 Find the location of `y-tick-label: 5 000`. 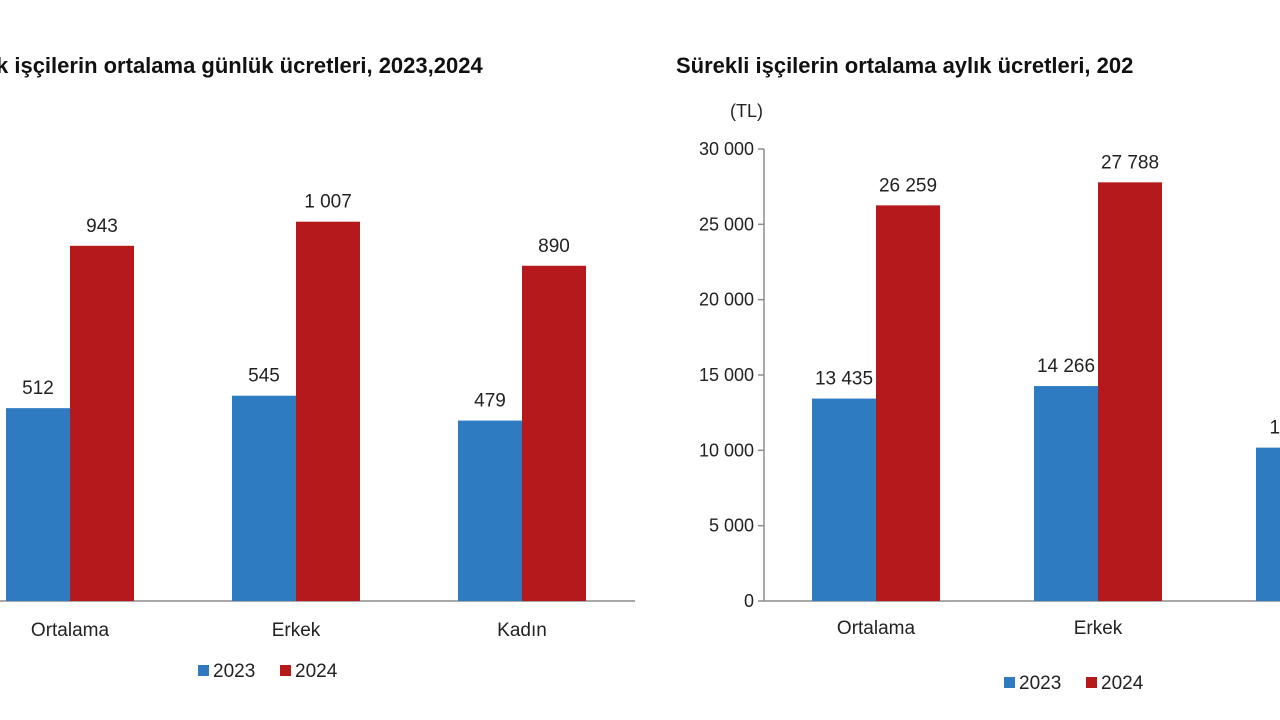

y-tick-label: 5 000 is located at coordinates (731, 526).